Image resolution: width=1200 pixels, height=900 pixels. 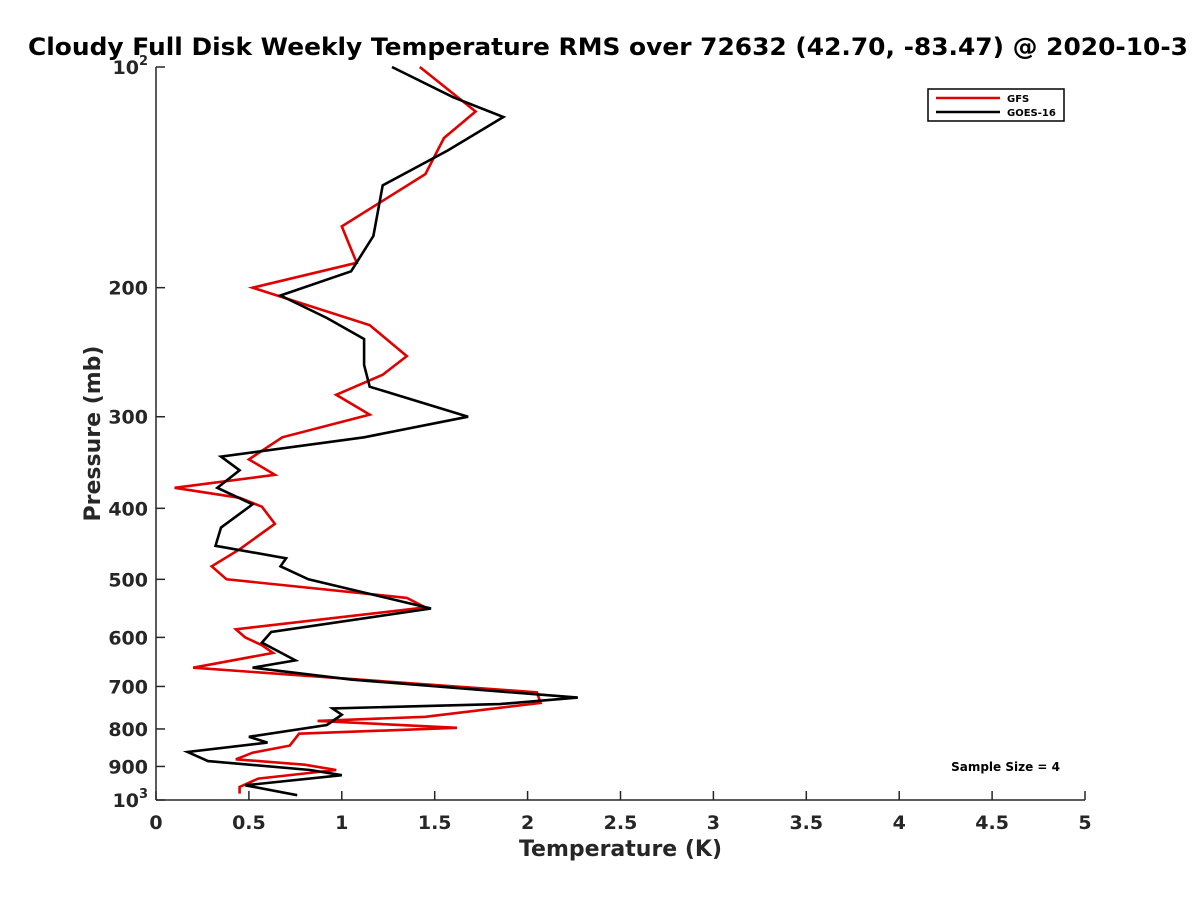 I want to click on x-tick-label: 2, so click(x=527, y=823).